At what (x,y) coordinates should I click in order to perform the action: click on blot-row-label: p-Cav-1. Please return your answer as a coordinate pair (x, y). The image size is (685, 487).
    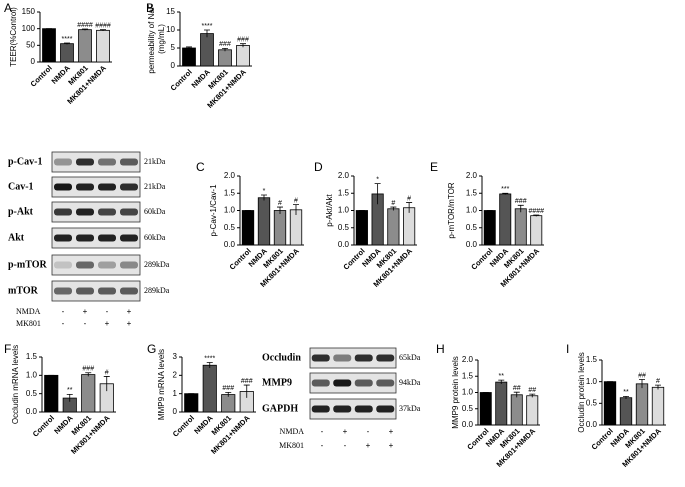
    Looking at the image, I should click on (25, 161).